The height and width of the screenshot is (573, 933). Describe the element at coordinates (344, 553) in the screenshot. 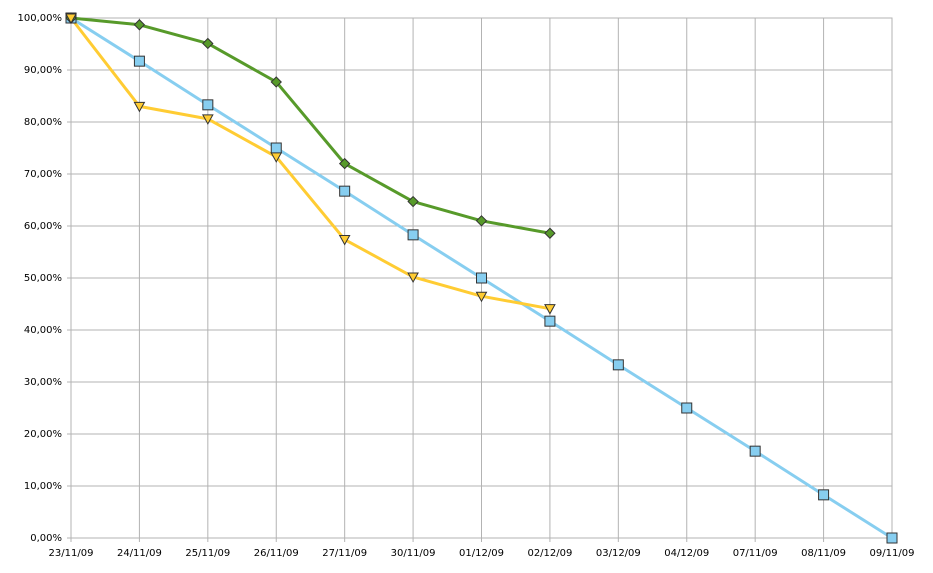

I see `x-tick-label: 27/11/09` at that location.